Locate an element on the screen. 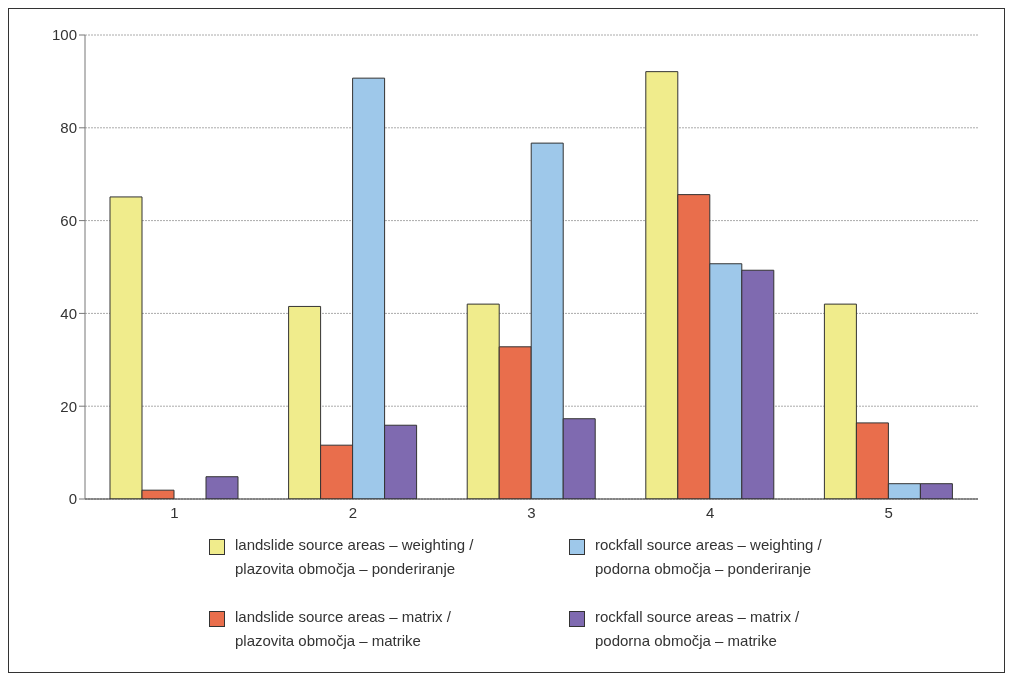 This screenshot has width=1015, height=683. legend-label: rockfall source areas – weighting / podorna območja – ponderiranje is located at coordinates (709, 557).